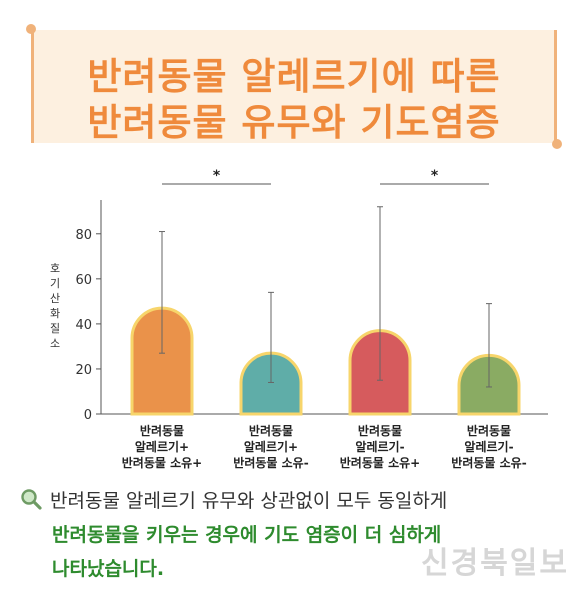 The width and height of the screenshot is (587, 600). What do you see at coordinates (55, 343) in the screenshot?
I see `y-axis-label-char: 소` at bounding box center [55, 343].